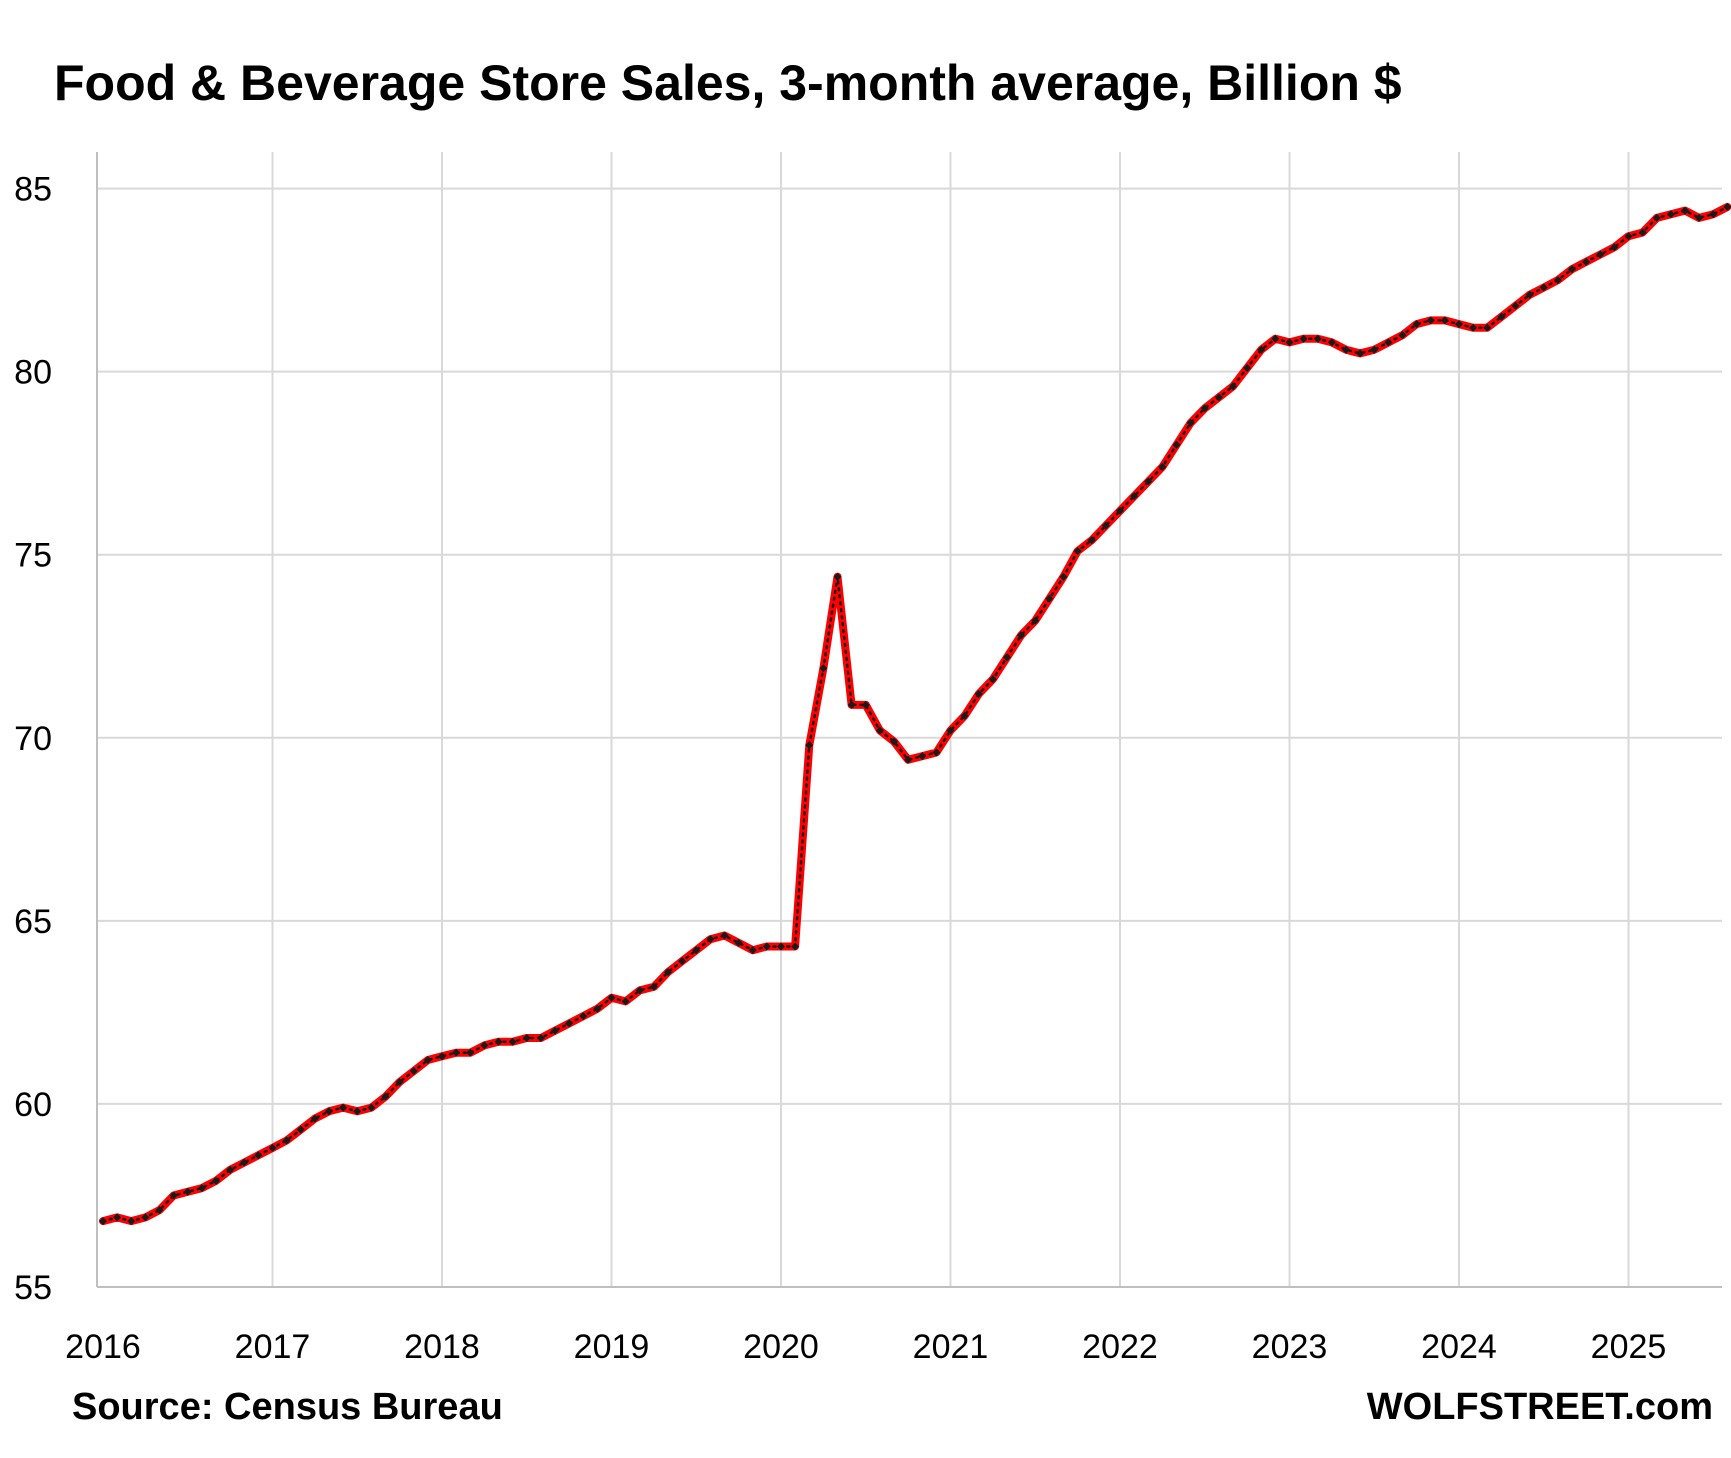  Describe the element at coordinates (33, 556) in the screenshot. I see `y-tick-label-75: 75` at that location.